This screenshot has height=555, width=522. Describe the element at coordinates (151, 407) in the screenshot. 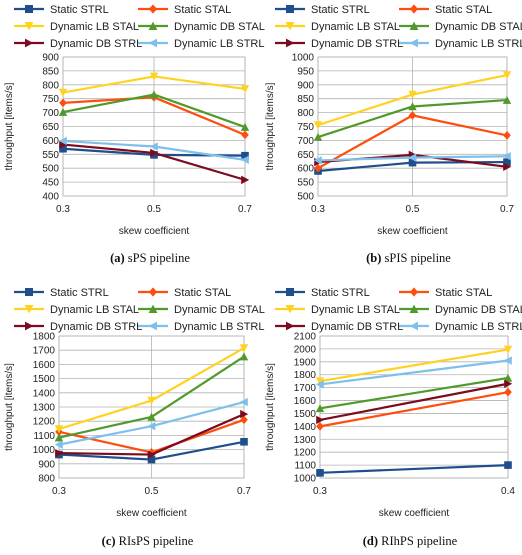

I see `plot-frame` at that location.